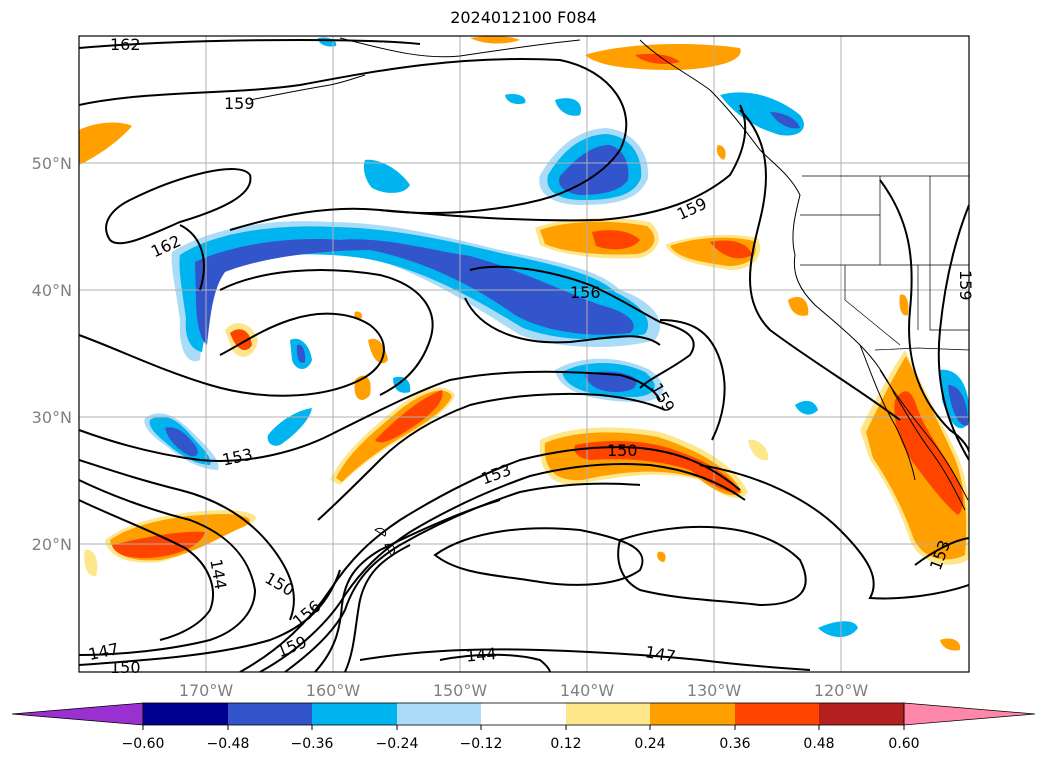 The image size is (1047, 765). Describe the element at coordinates (460, 690) in the screenshot. I see `lon-label-150w: 150°W` at that location.